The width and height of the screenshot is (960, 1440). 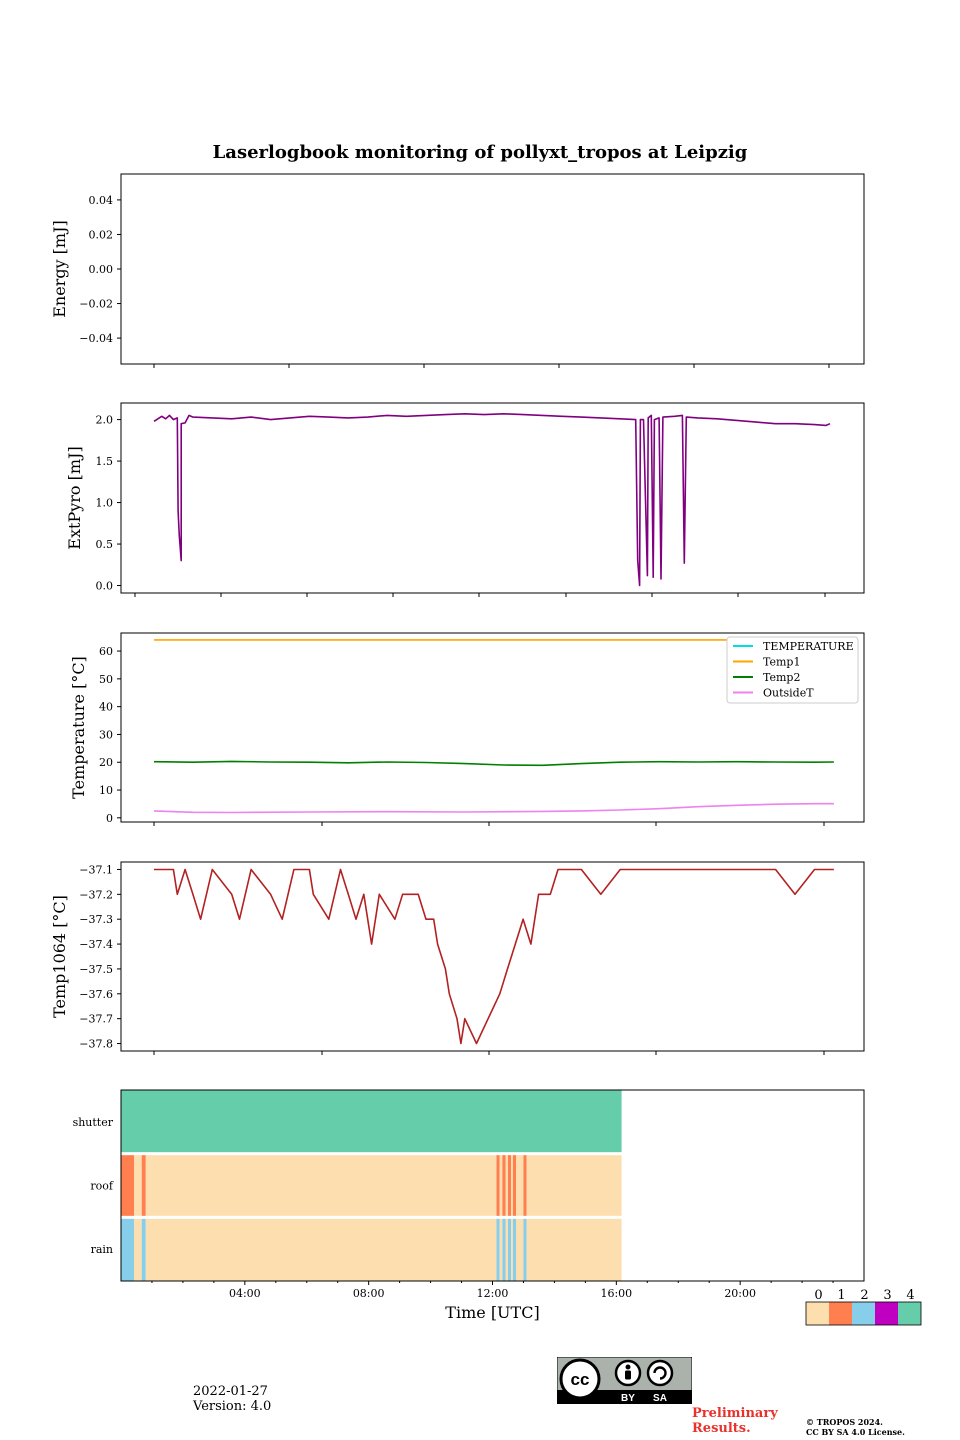 What do you see at coordinates (740, 1293) in the screenshot?
I see `x-tick-label: 20:00` at bounding box center [740, 1293].